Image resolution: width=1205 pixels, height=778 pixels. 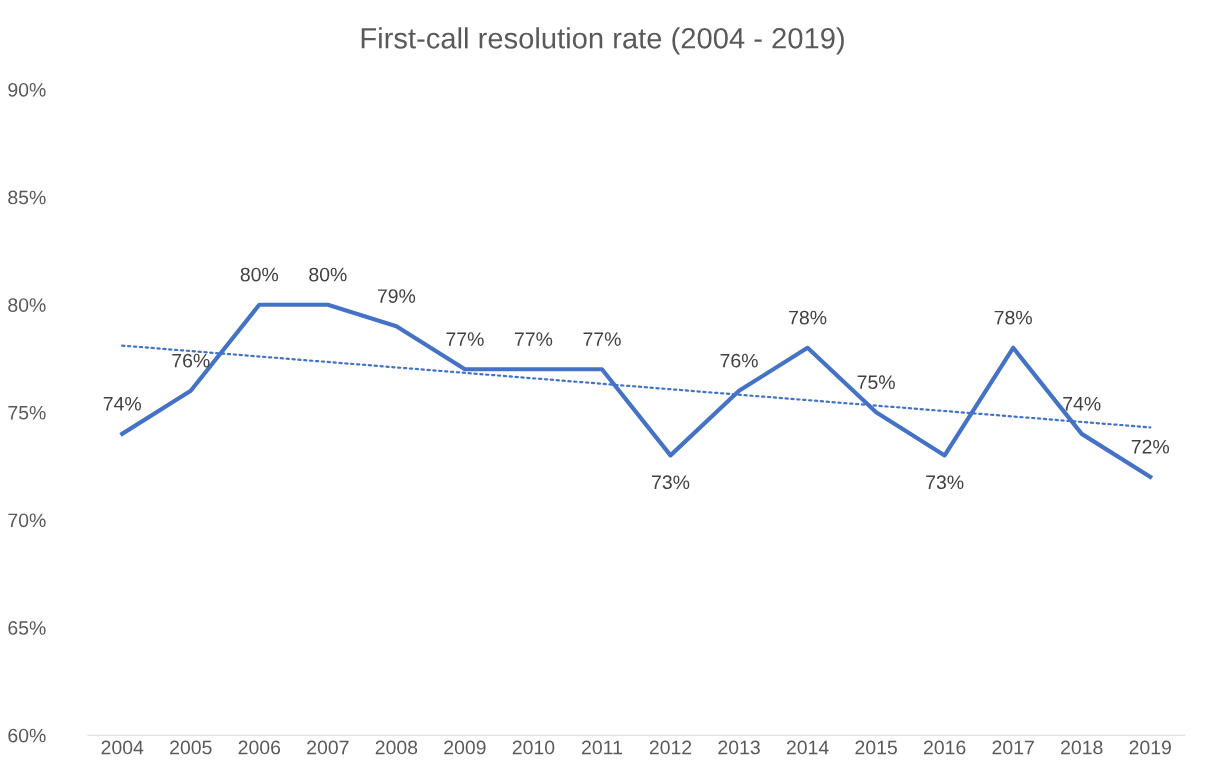 I want to click on y-tick-label: 75%, so click(x=27, y=412).